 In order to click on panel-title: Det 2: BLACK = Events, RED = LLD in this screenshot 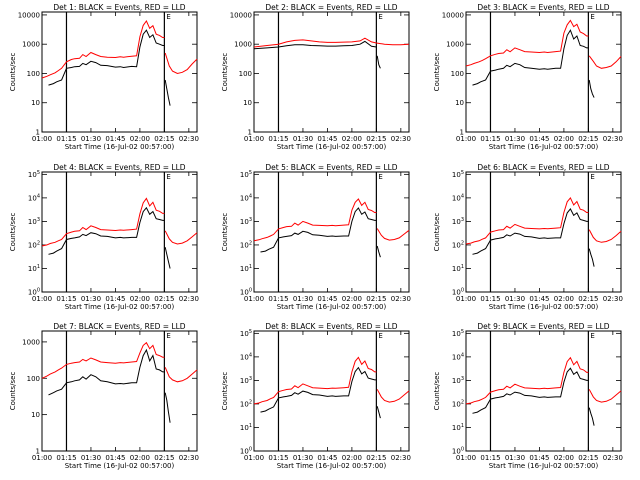, I will do `click(331, 7)`.